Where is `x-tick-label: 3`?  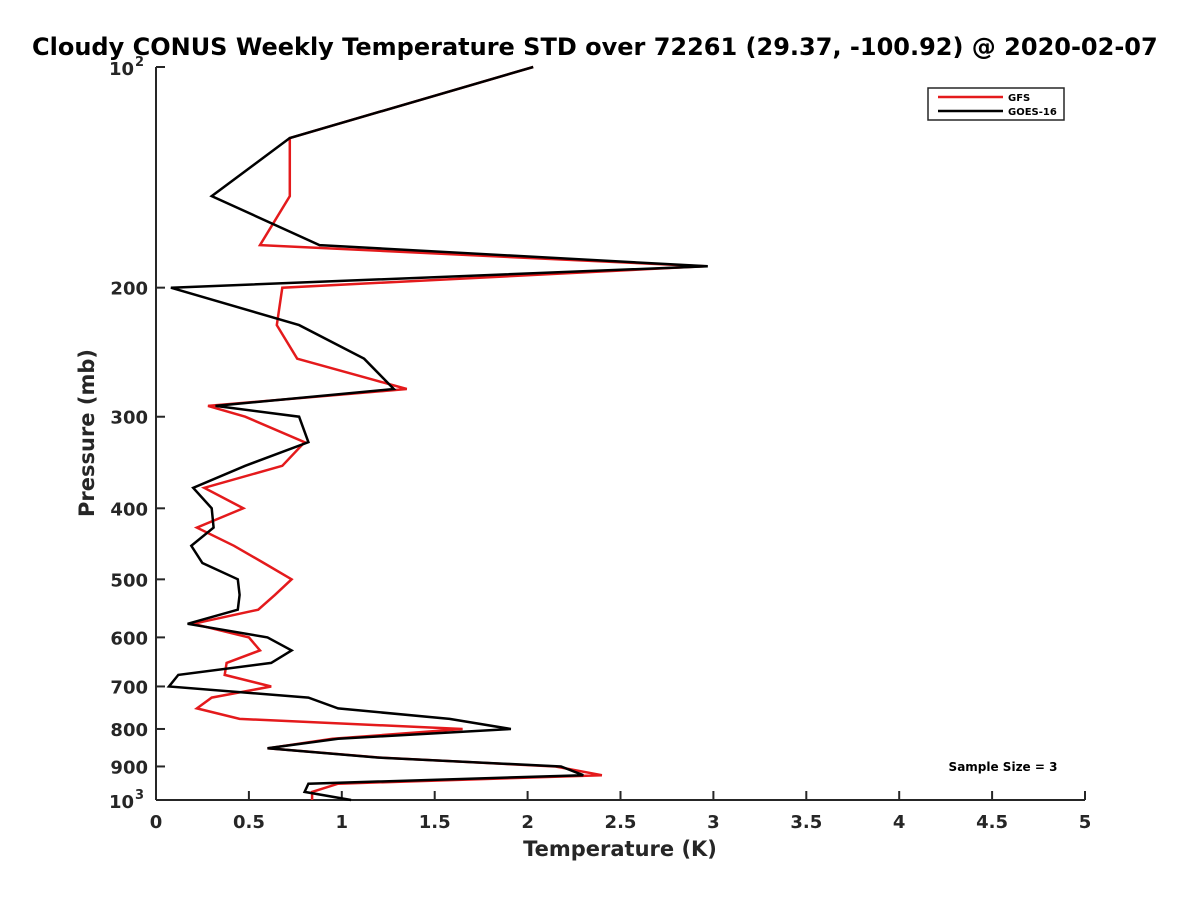 x-tick-label: 3 is located at coordinates (713, 822).